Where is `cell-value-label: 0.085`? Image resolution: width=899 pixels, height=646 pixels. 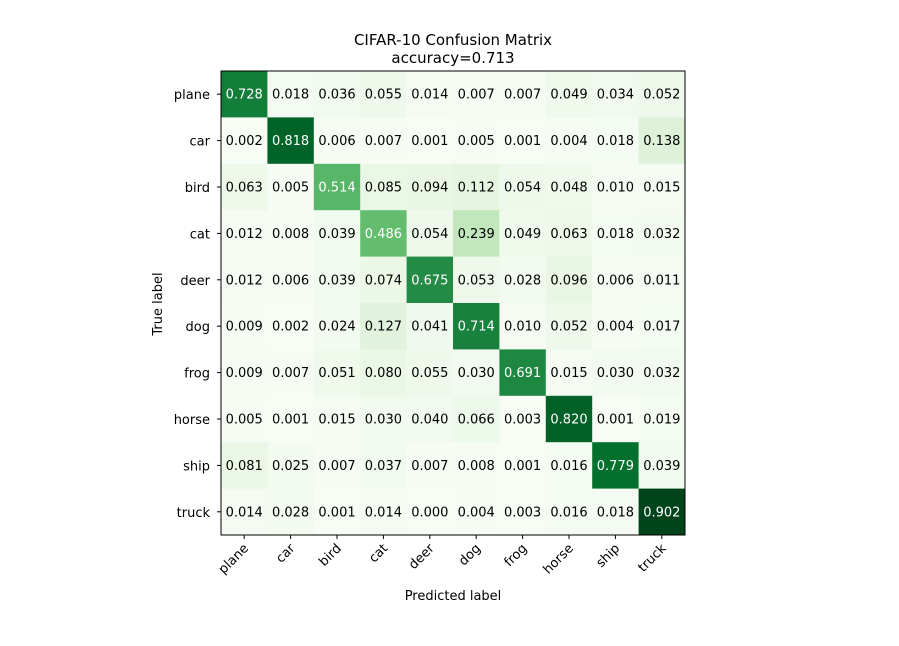
cell-value-label: 0.085 is located at coordinates (383, 188).